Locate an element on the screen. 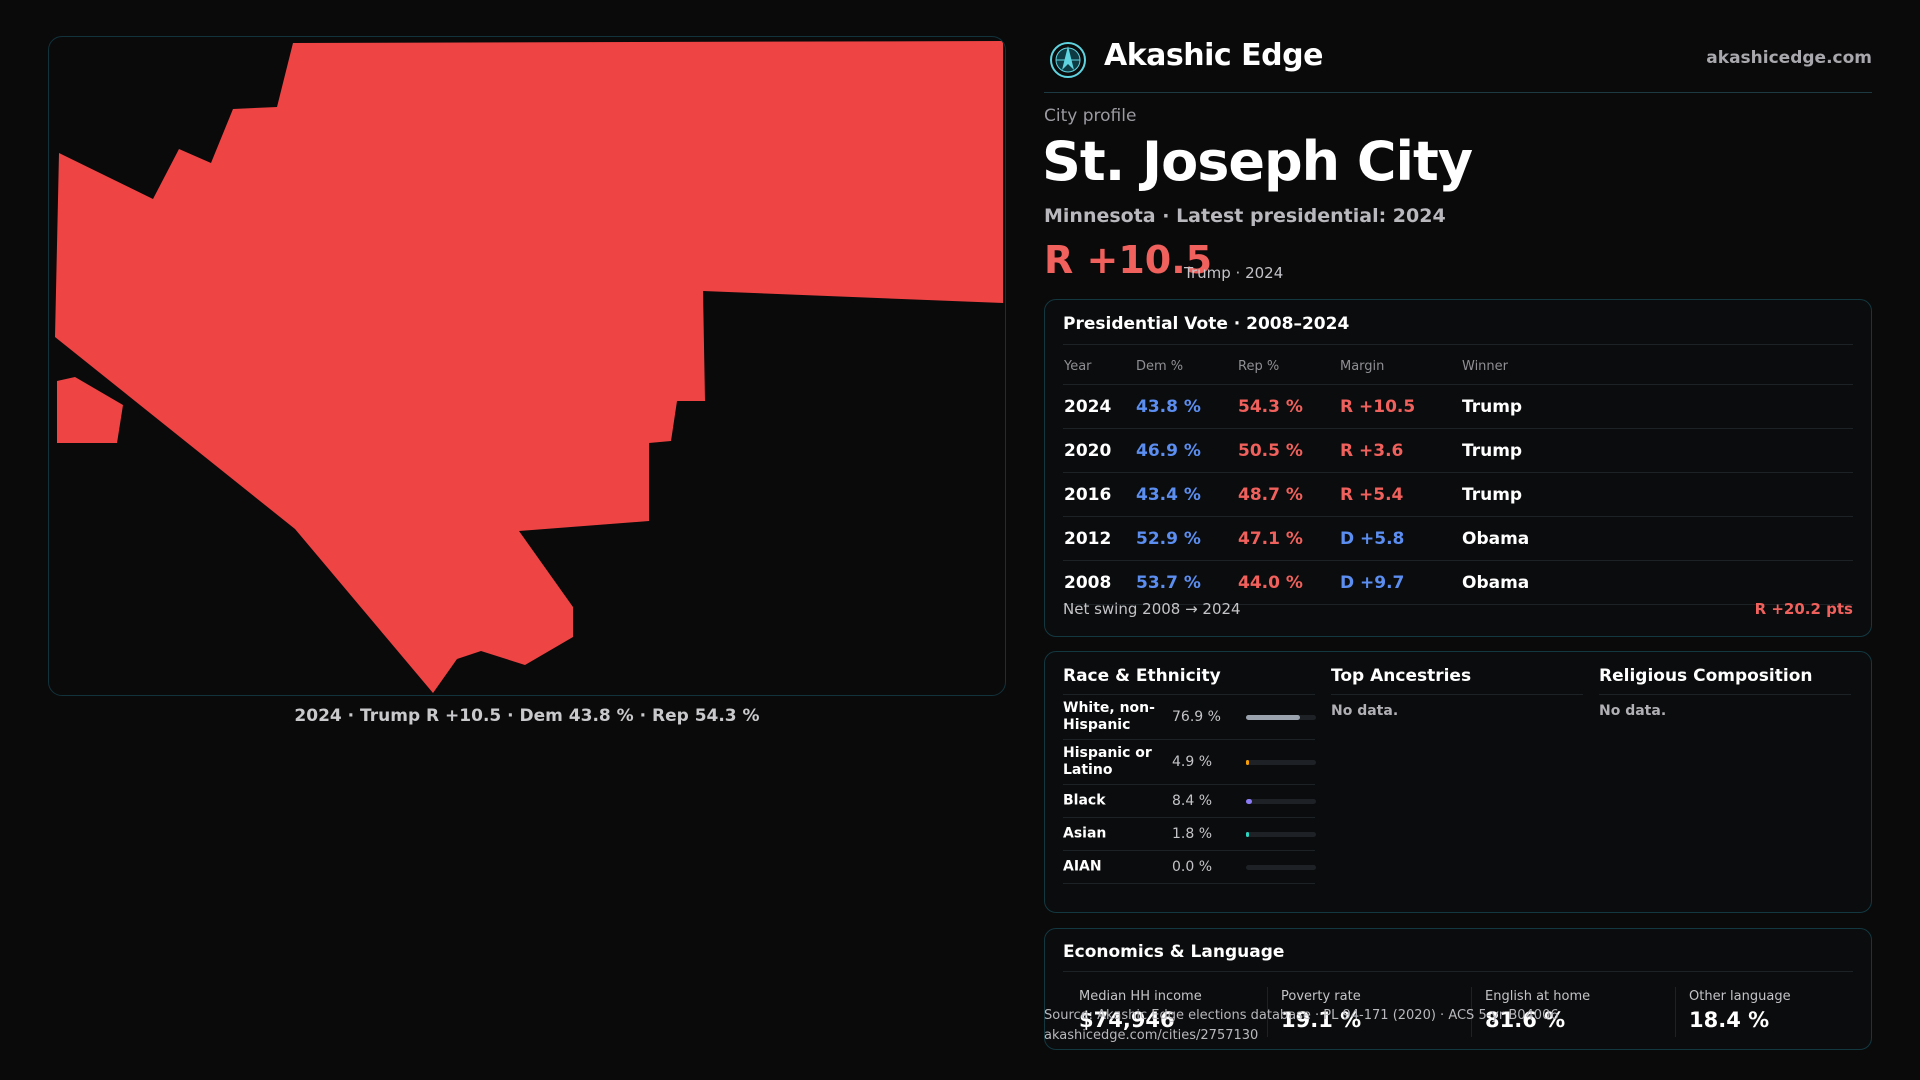  dem-pct-cell: 43.4 % is located at coordinates (1186, 494).